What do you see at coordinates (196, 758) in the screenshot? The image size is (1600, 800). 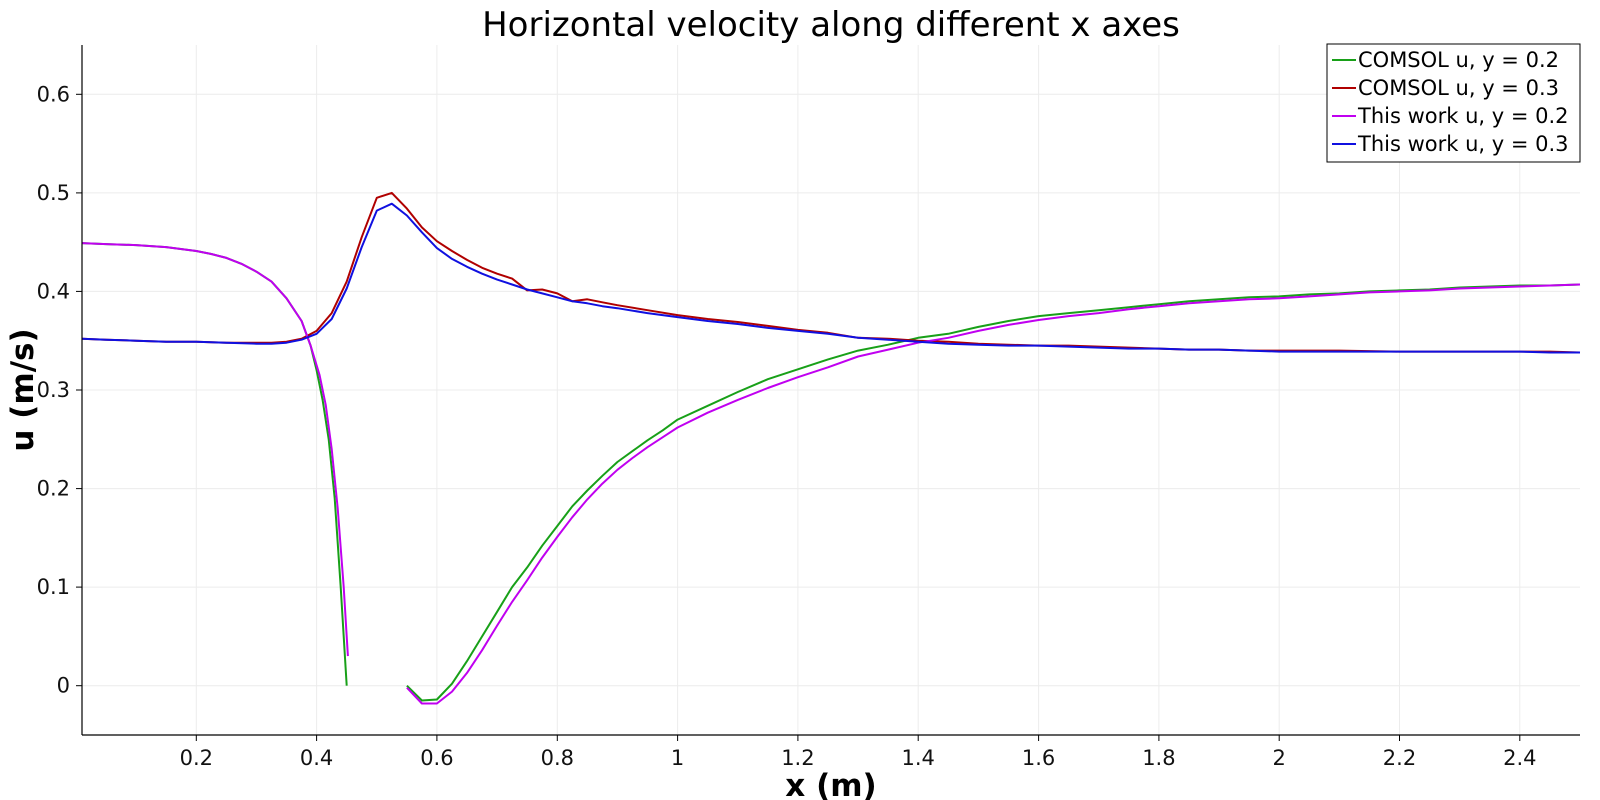 I see `x-tick-label: 0.2` at bounding box center [196, 758].